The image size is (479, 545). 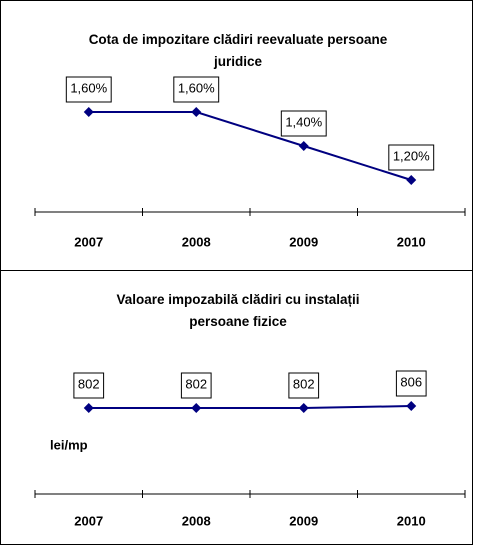 I want to click on annotation: lei/mp, so click(x=69, y=444).